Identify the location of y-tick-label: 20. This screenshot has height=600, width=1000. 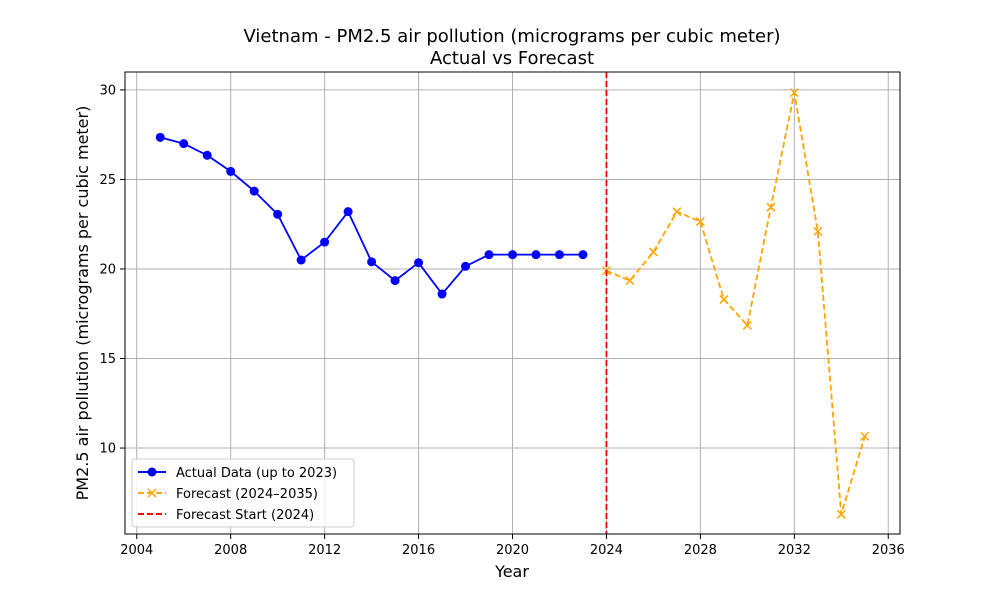
(107, 269).